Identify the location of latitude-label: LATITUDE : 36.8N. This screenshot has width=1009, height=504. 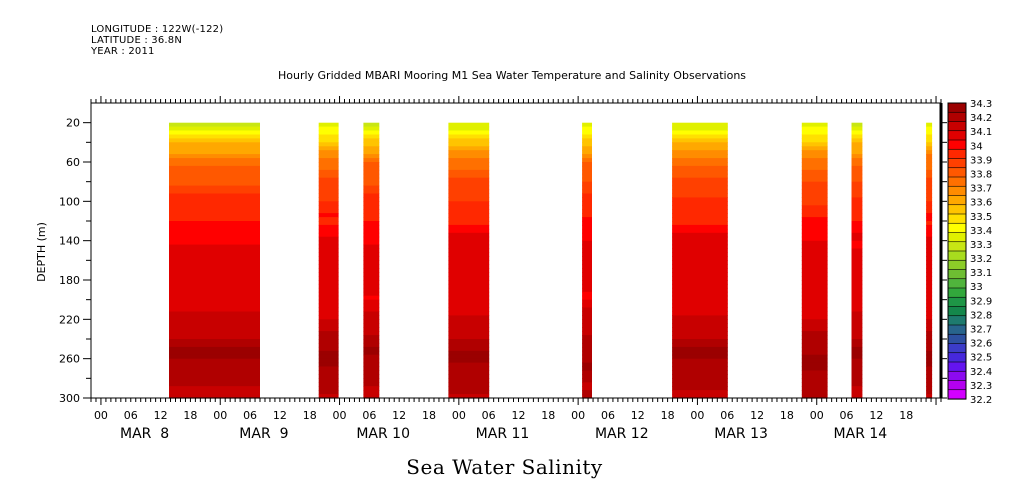
(137, 40).